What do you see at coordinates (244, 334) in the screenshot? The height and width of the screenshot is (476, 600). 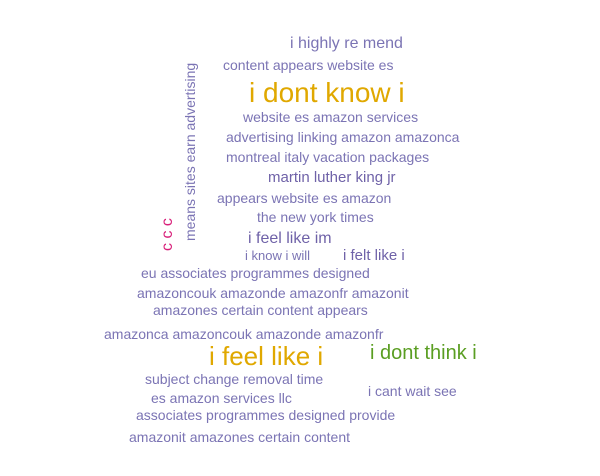 I see `word-amazonca-amazoncouk-amazonde-amazonfr: amazonca amazoncouk amazonde amazonfr` at bounding box center [244, 334].